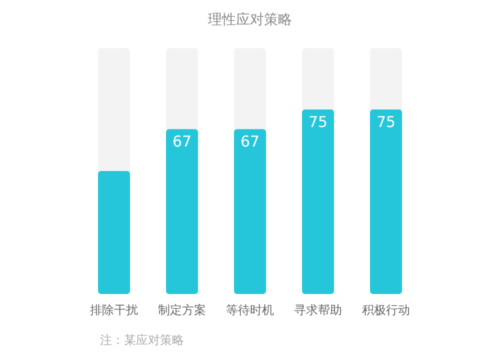 The image size is (500, 362). Describe the element at coordinates (142, 340) in the screenshot. I see `text: 注：某应对策略` at that location.